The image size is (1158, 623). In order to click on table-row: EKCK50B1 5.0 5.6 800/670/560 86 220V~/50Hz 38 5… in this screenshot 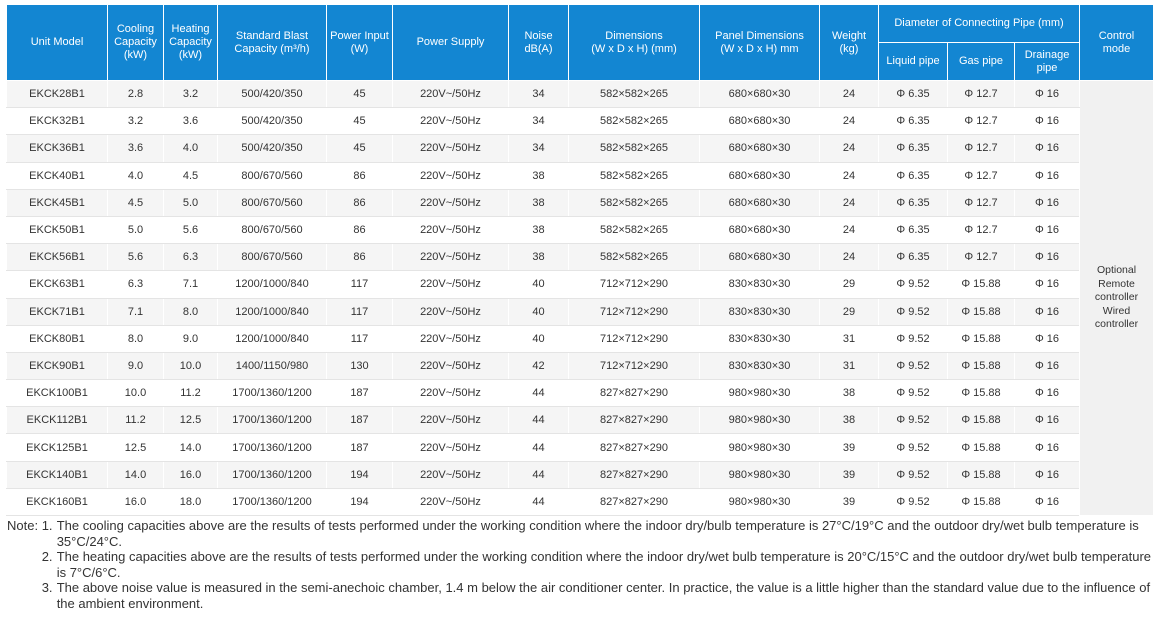, I will do `click(580, 230)`.